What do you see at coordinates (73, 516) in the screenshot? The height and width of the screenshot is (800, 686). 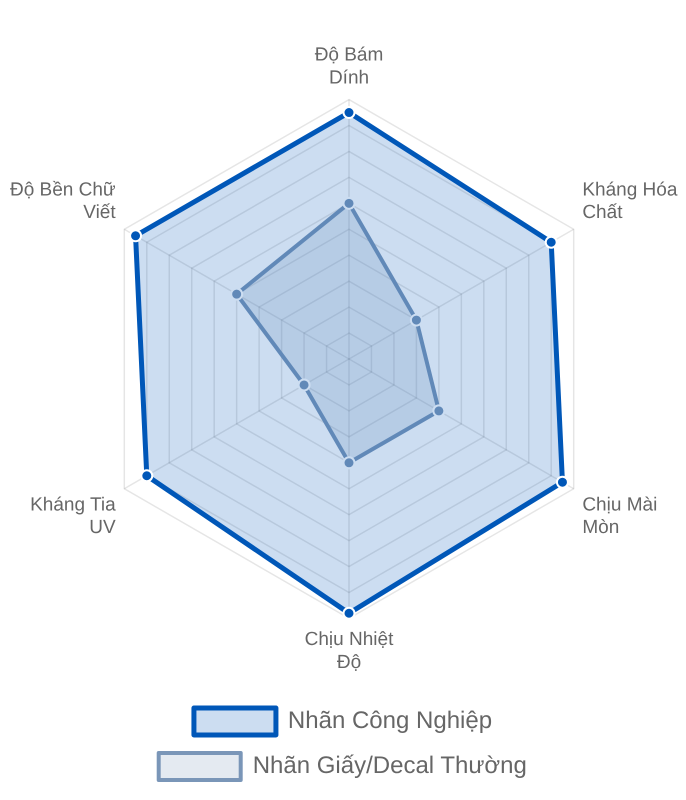 I see `spoke-label: Kháng Tia UV` at bounding box center [73, 516].